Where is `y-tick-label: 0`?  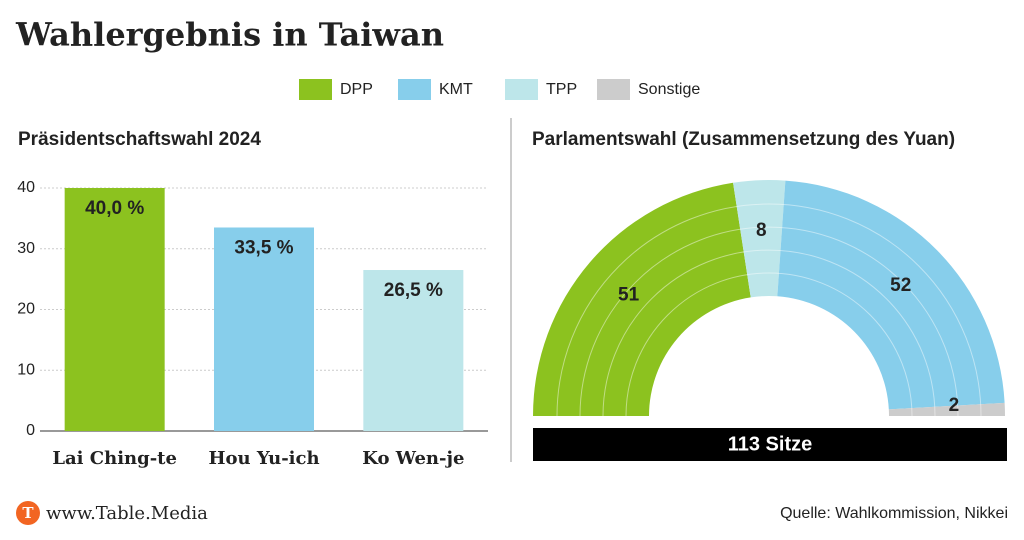 y-tick-label: 0 is located at coordinates (30, 430).